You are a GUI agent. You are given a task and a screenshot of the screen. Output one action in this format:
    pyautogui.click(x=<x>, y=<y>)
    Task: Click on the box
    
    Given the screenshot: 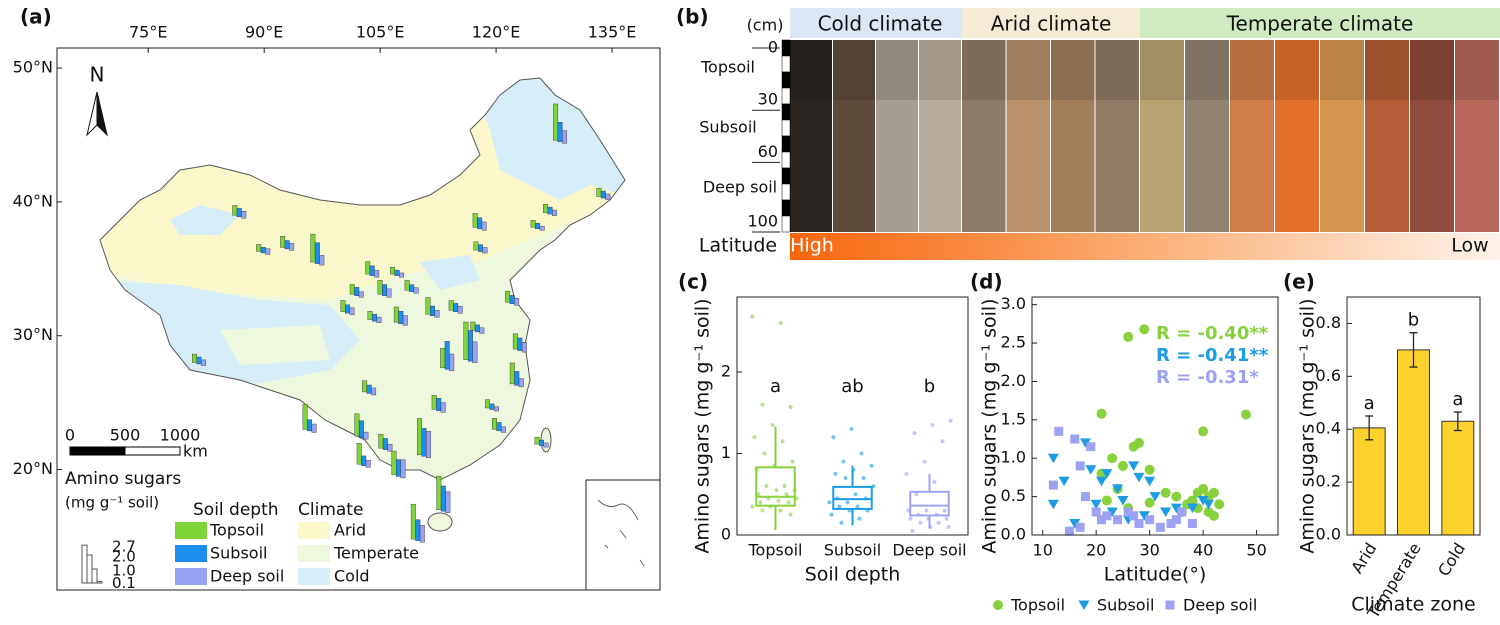 What is the action you would take?
    pyautogui.click(x=852, y=497)
    